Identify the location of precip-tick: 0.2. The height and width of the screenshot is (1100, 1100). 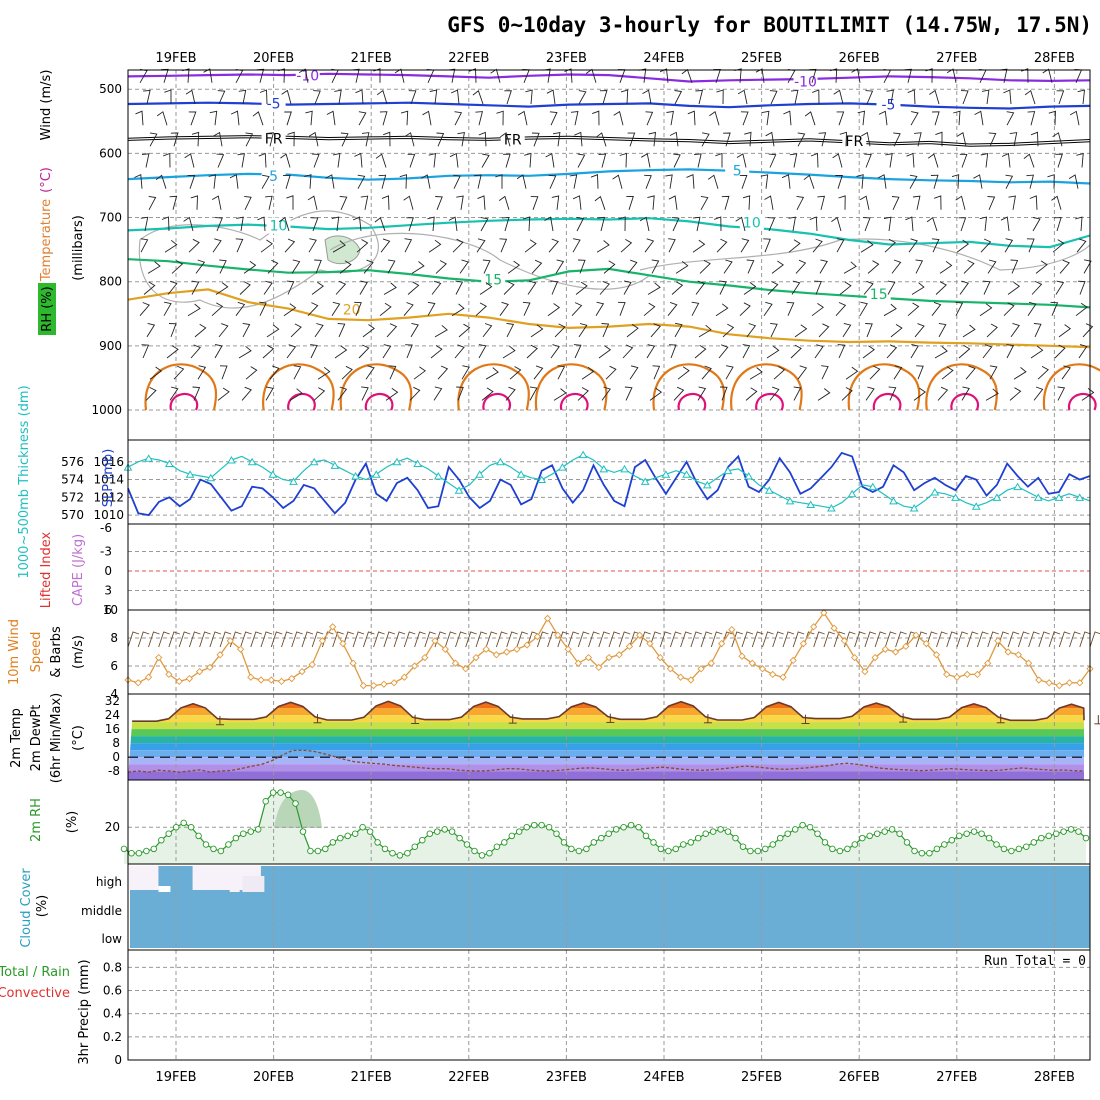
(112, 1037).